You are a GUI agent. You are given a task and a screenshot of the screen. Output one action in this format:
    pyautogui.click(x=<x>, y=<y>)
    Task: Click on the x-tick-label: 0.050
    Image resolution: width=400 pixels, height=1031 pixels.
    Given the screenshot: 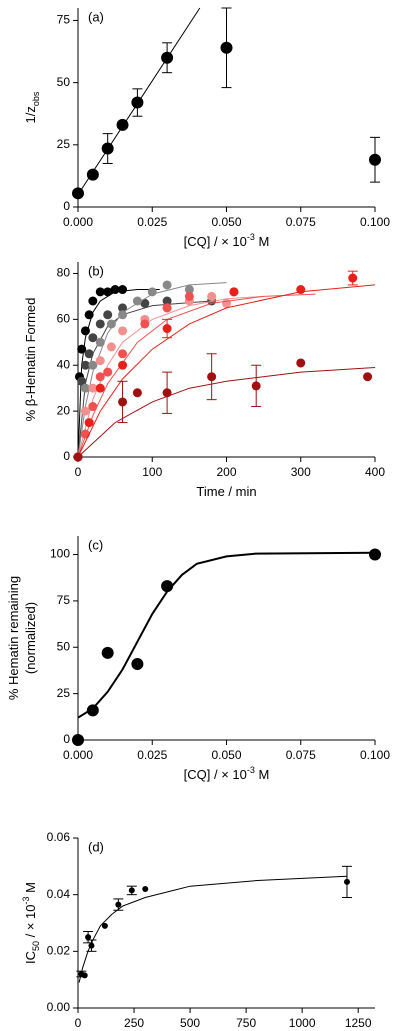 What is the action you would take?
    pyautogui.click(x=226, y=222)
    